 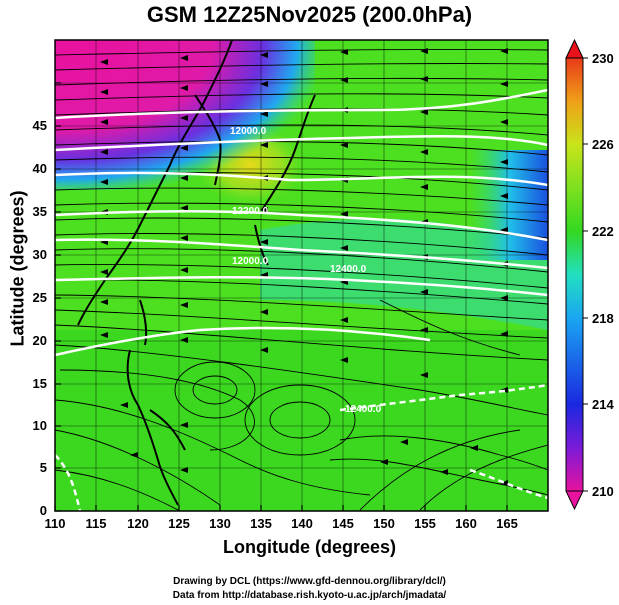 What do you see at coordinates (17, 268) in the screenshot?
I see `y-axis-label: Latitude (degrees)` at bounding box center [17, 268].